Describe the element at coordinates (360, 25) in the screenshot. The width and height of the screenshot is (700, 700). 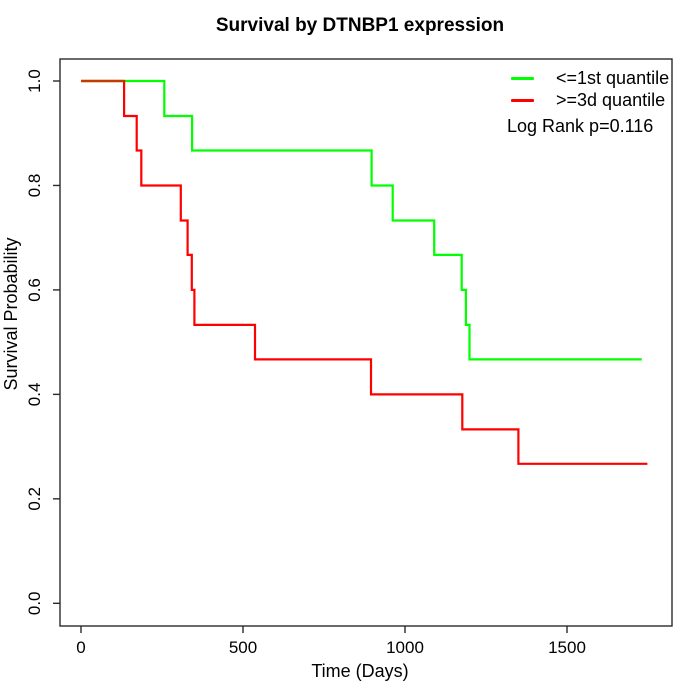
I see `chart-title: Survival by DTNBP1 expression` at that location.